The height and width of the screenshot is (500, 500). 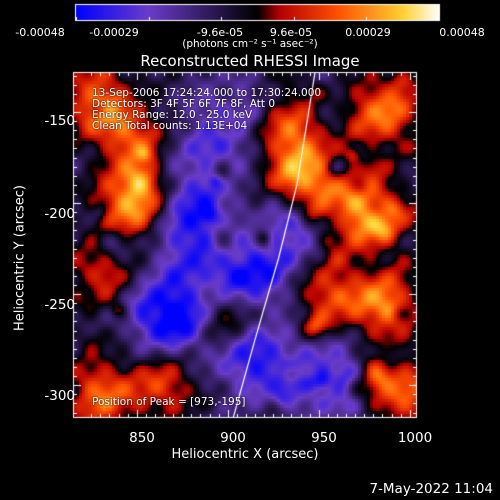 What do you see at coordinates (431, 489) in the screenshot?
I see `date-stamp: 7-May-2022 11:04` at bounding box center [431, 489].